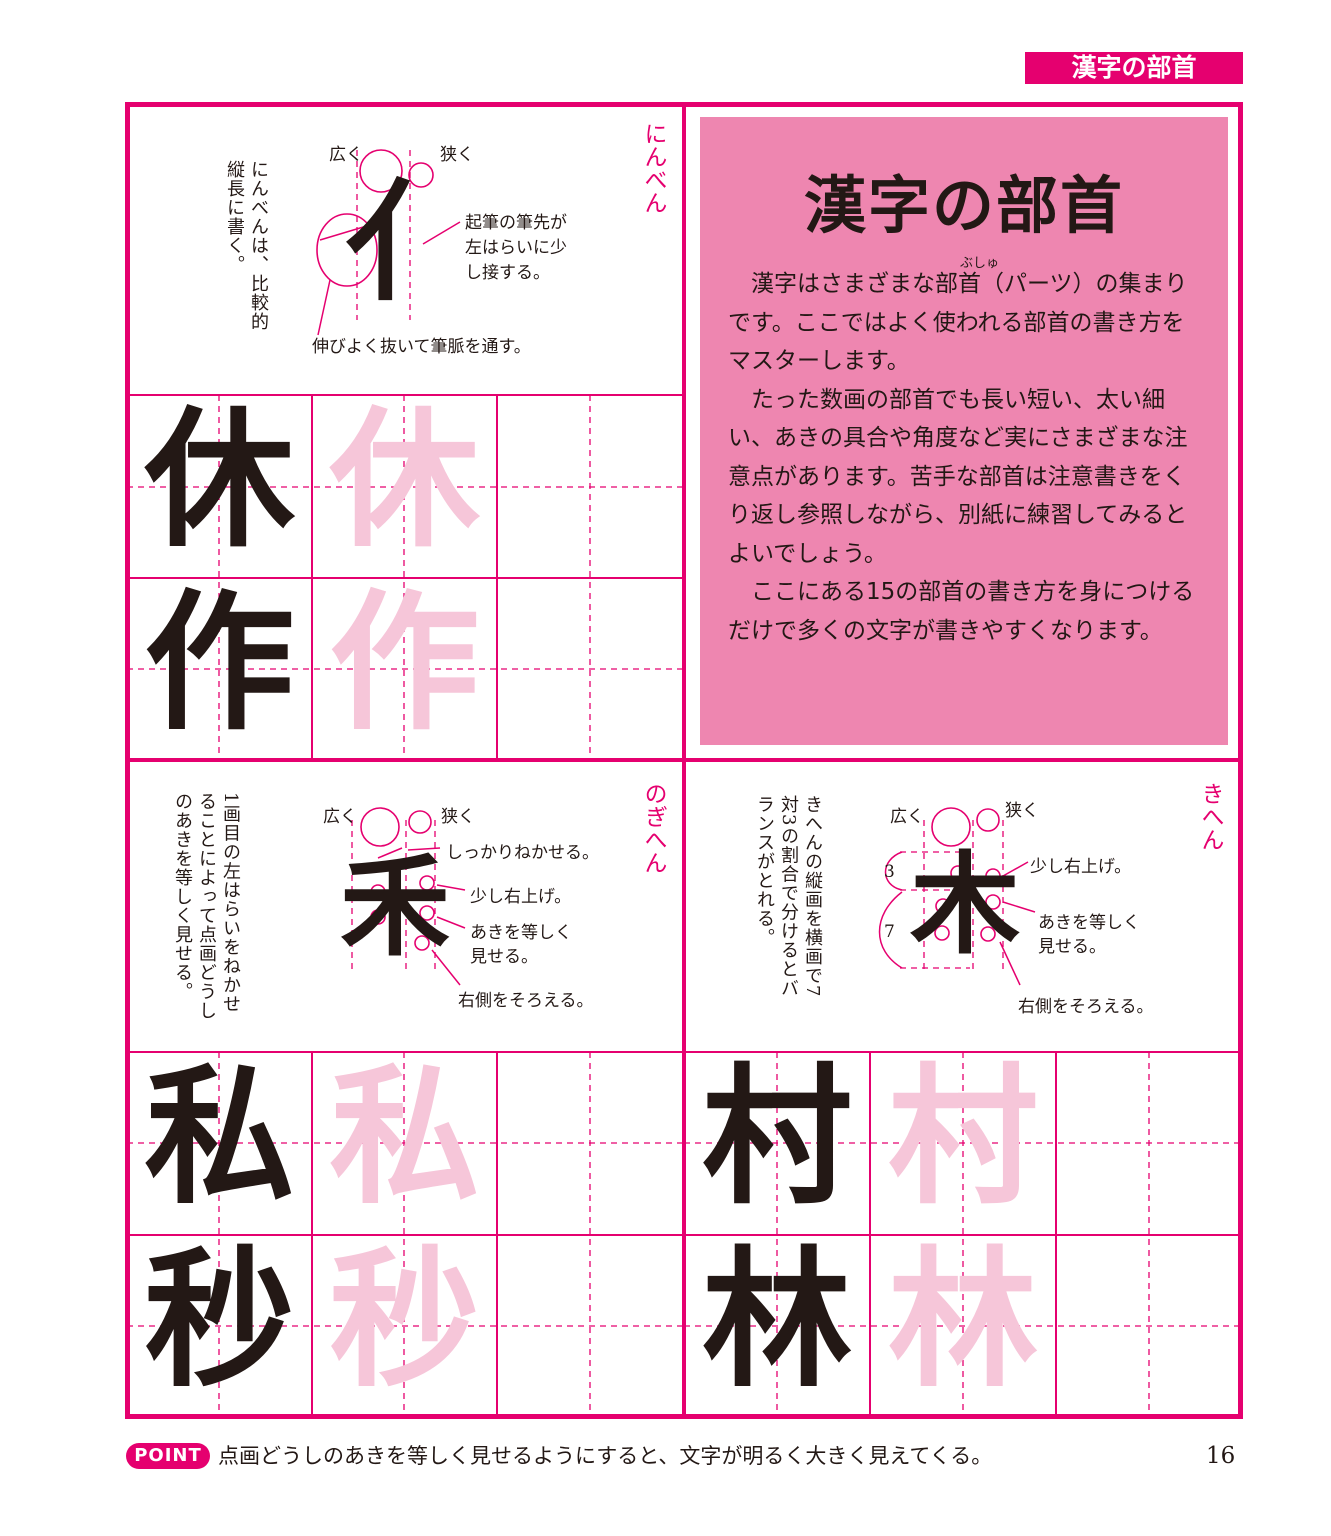  I want to click on page-number: 16, so click(1221, 1456).